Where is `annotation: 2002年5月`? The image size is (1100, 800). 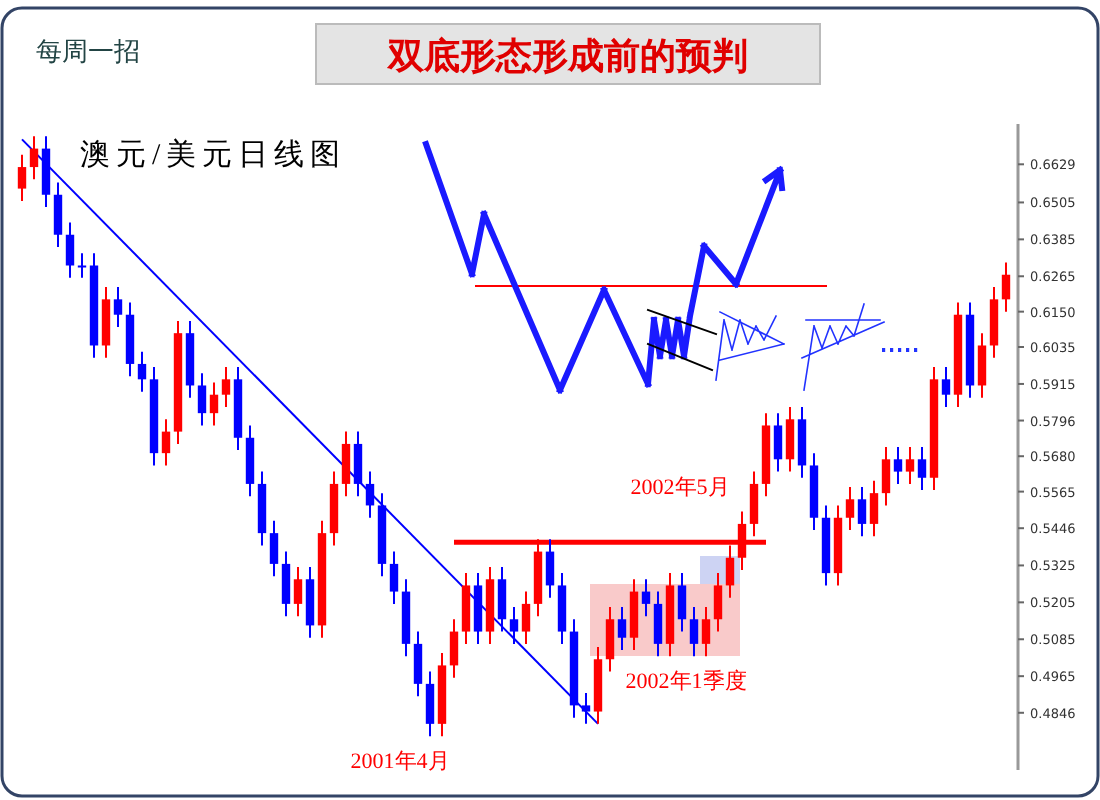 annotation: 2002年5月 is located at coordinates (680, 488).